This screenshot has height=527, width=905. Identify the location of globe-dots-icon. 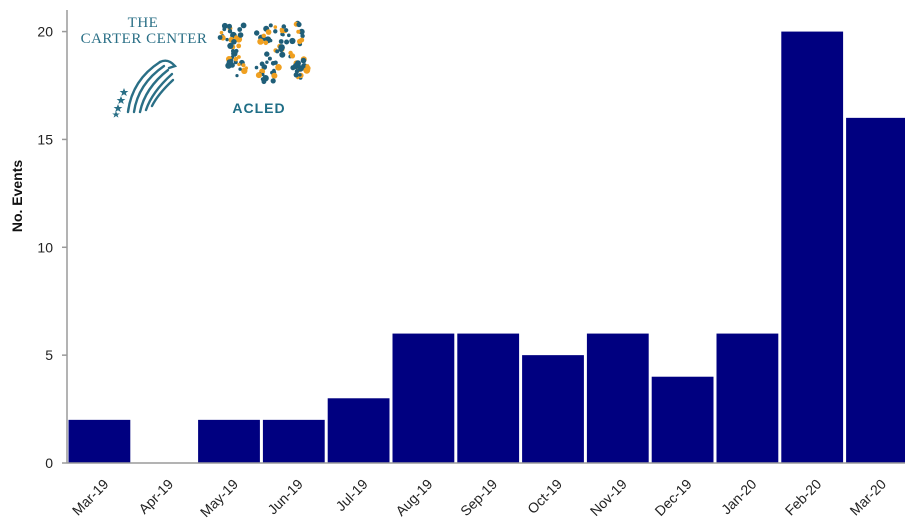
(264, 52).